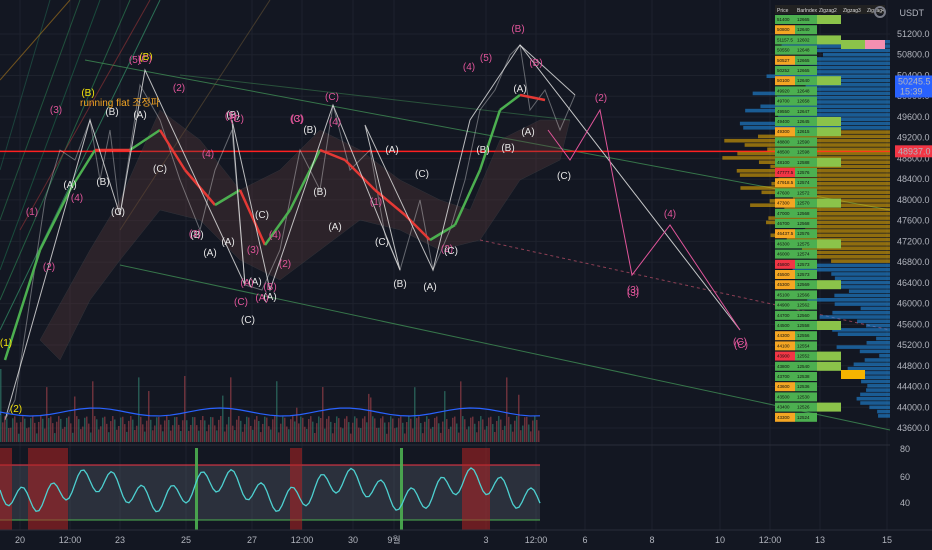 This screenshot has width=932, height=550. What do you see at coordinates (803, 335) in the screenshot?
I see `table-barindex: 12556` at bounding box center [803, 335].